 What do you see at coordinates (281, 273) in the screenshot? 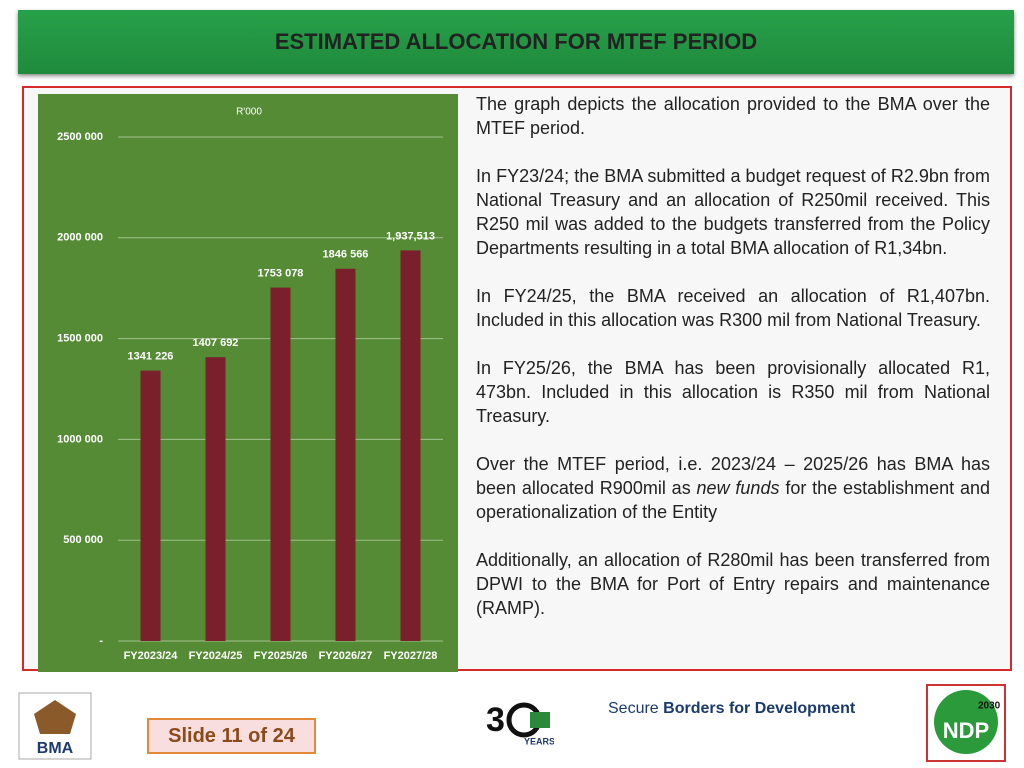
I see `value-label: 1753 078` at bounding box center [281, 273].